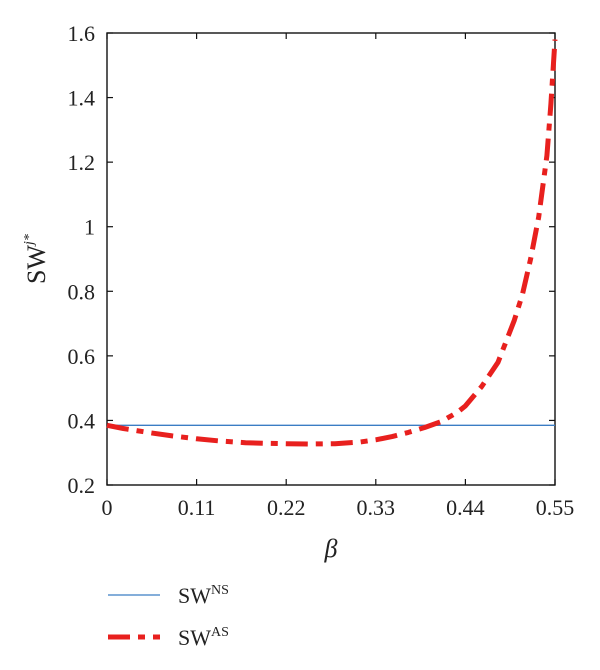 This screenshot has height=670, width=600. Describe the element at coordinates (36, 263) in the screenshot. I see `y-axis-label-base: SW` at that location.